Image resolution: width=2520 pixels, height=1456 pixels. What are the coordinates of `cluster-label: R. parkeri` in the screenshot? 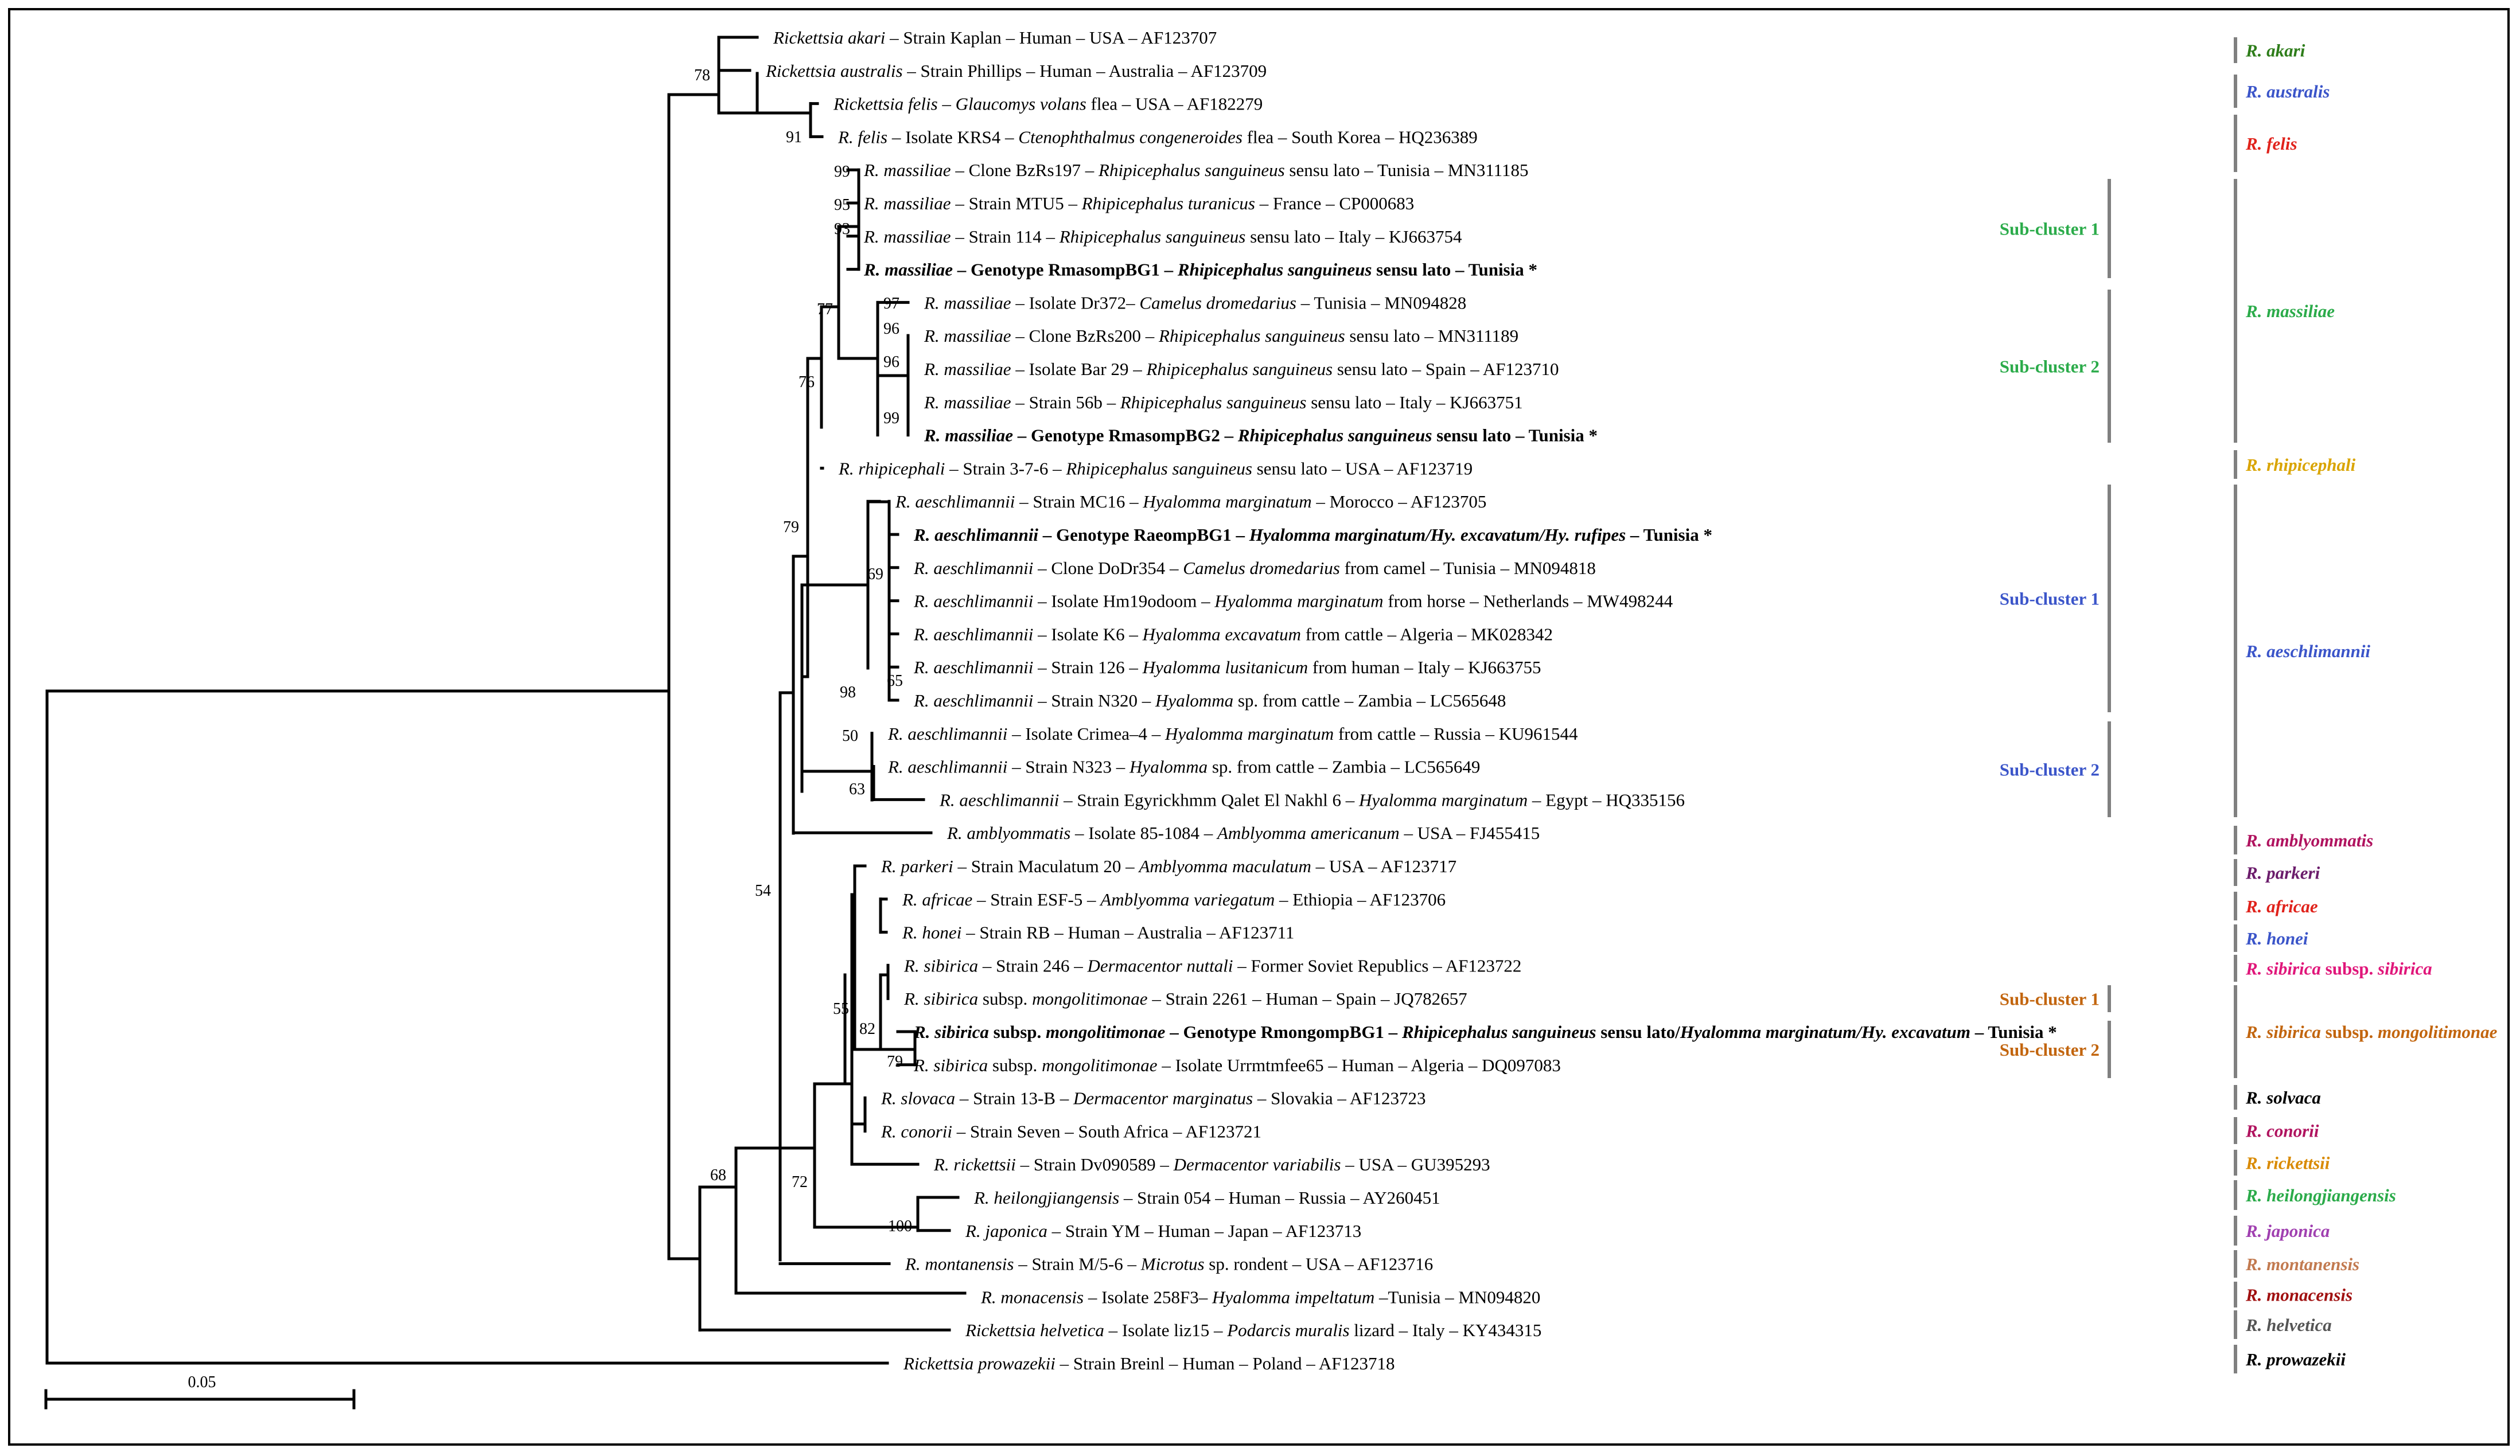 It's located at (2282, 873).